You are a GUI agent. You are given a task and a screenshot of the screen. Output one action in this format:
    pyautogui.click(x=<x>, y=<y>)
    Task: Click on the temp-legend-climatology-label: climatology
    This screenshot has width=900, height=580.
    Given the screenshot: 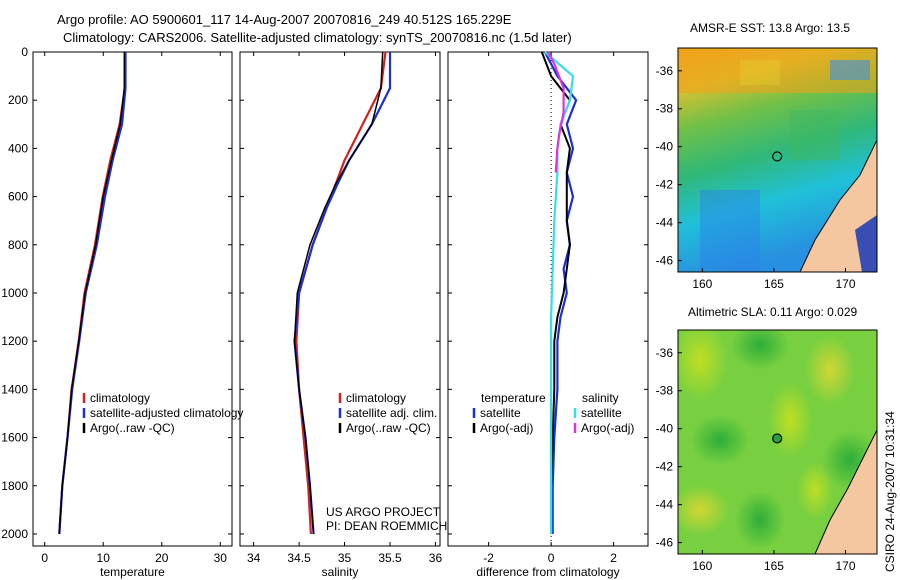 What is the action you would take?
    pyautogui.click(x=120, y=398)
    